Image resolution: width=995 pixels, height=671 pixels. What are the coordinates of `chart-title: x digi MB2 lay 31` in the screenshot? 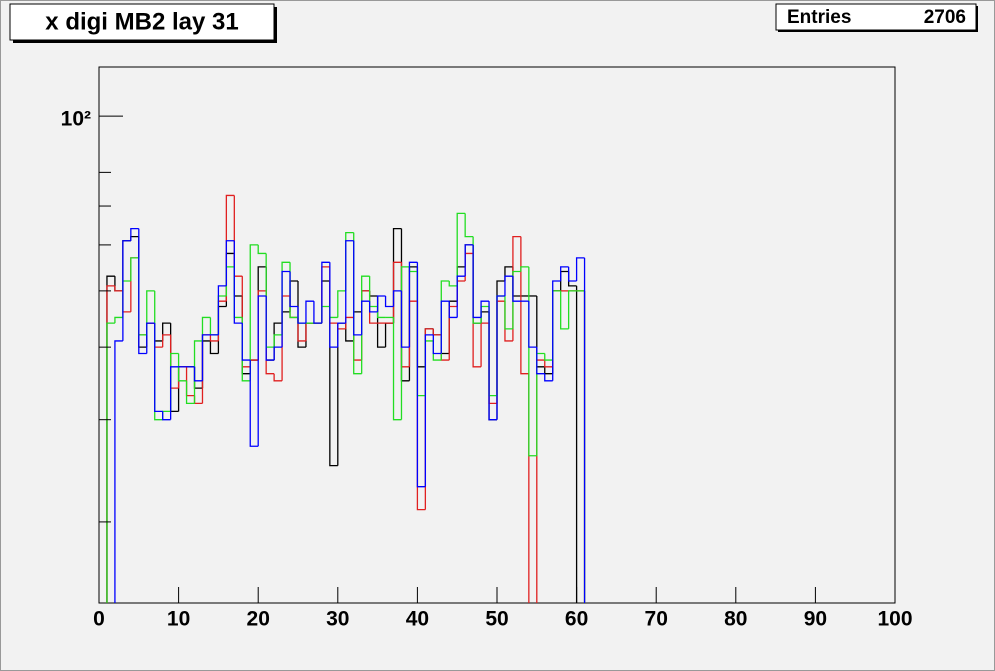 It's located at (141, 21).